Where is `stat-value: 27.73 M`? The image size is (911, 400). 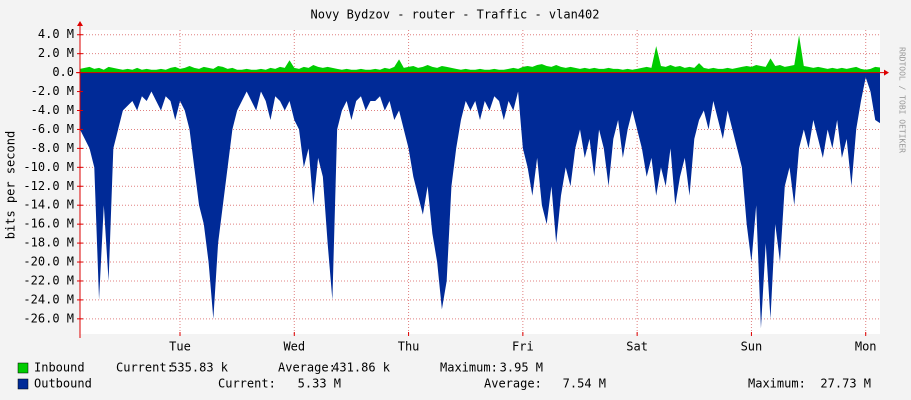 stat-value: 27.73 M is located at coordinates (845, 384).